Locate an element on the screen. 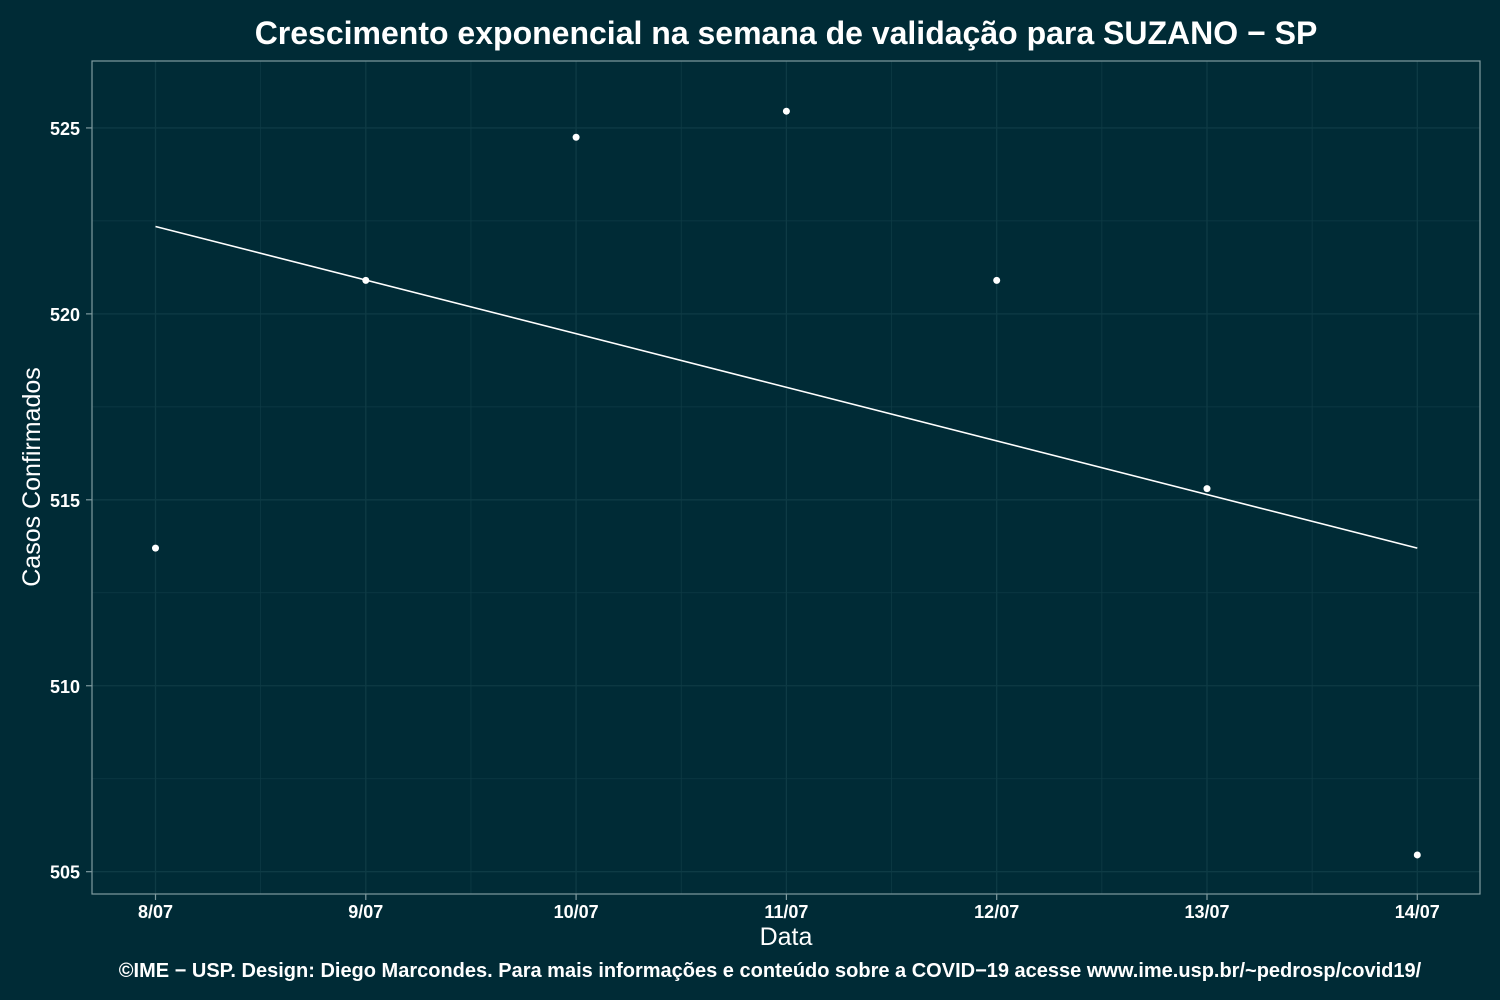  y-tick-label: 515 is located at coordinates (65, 501).